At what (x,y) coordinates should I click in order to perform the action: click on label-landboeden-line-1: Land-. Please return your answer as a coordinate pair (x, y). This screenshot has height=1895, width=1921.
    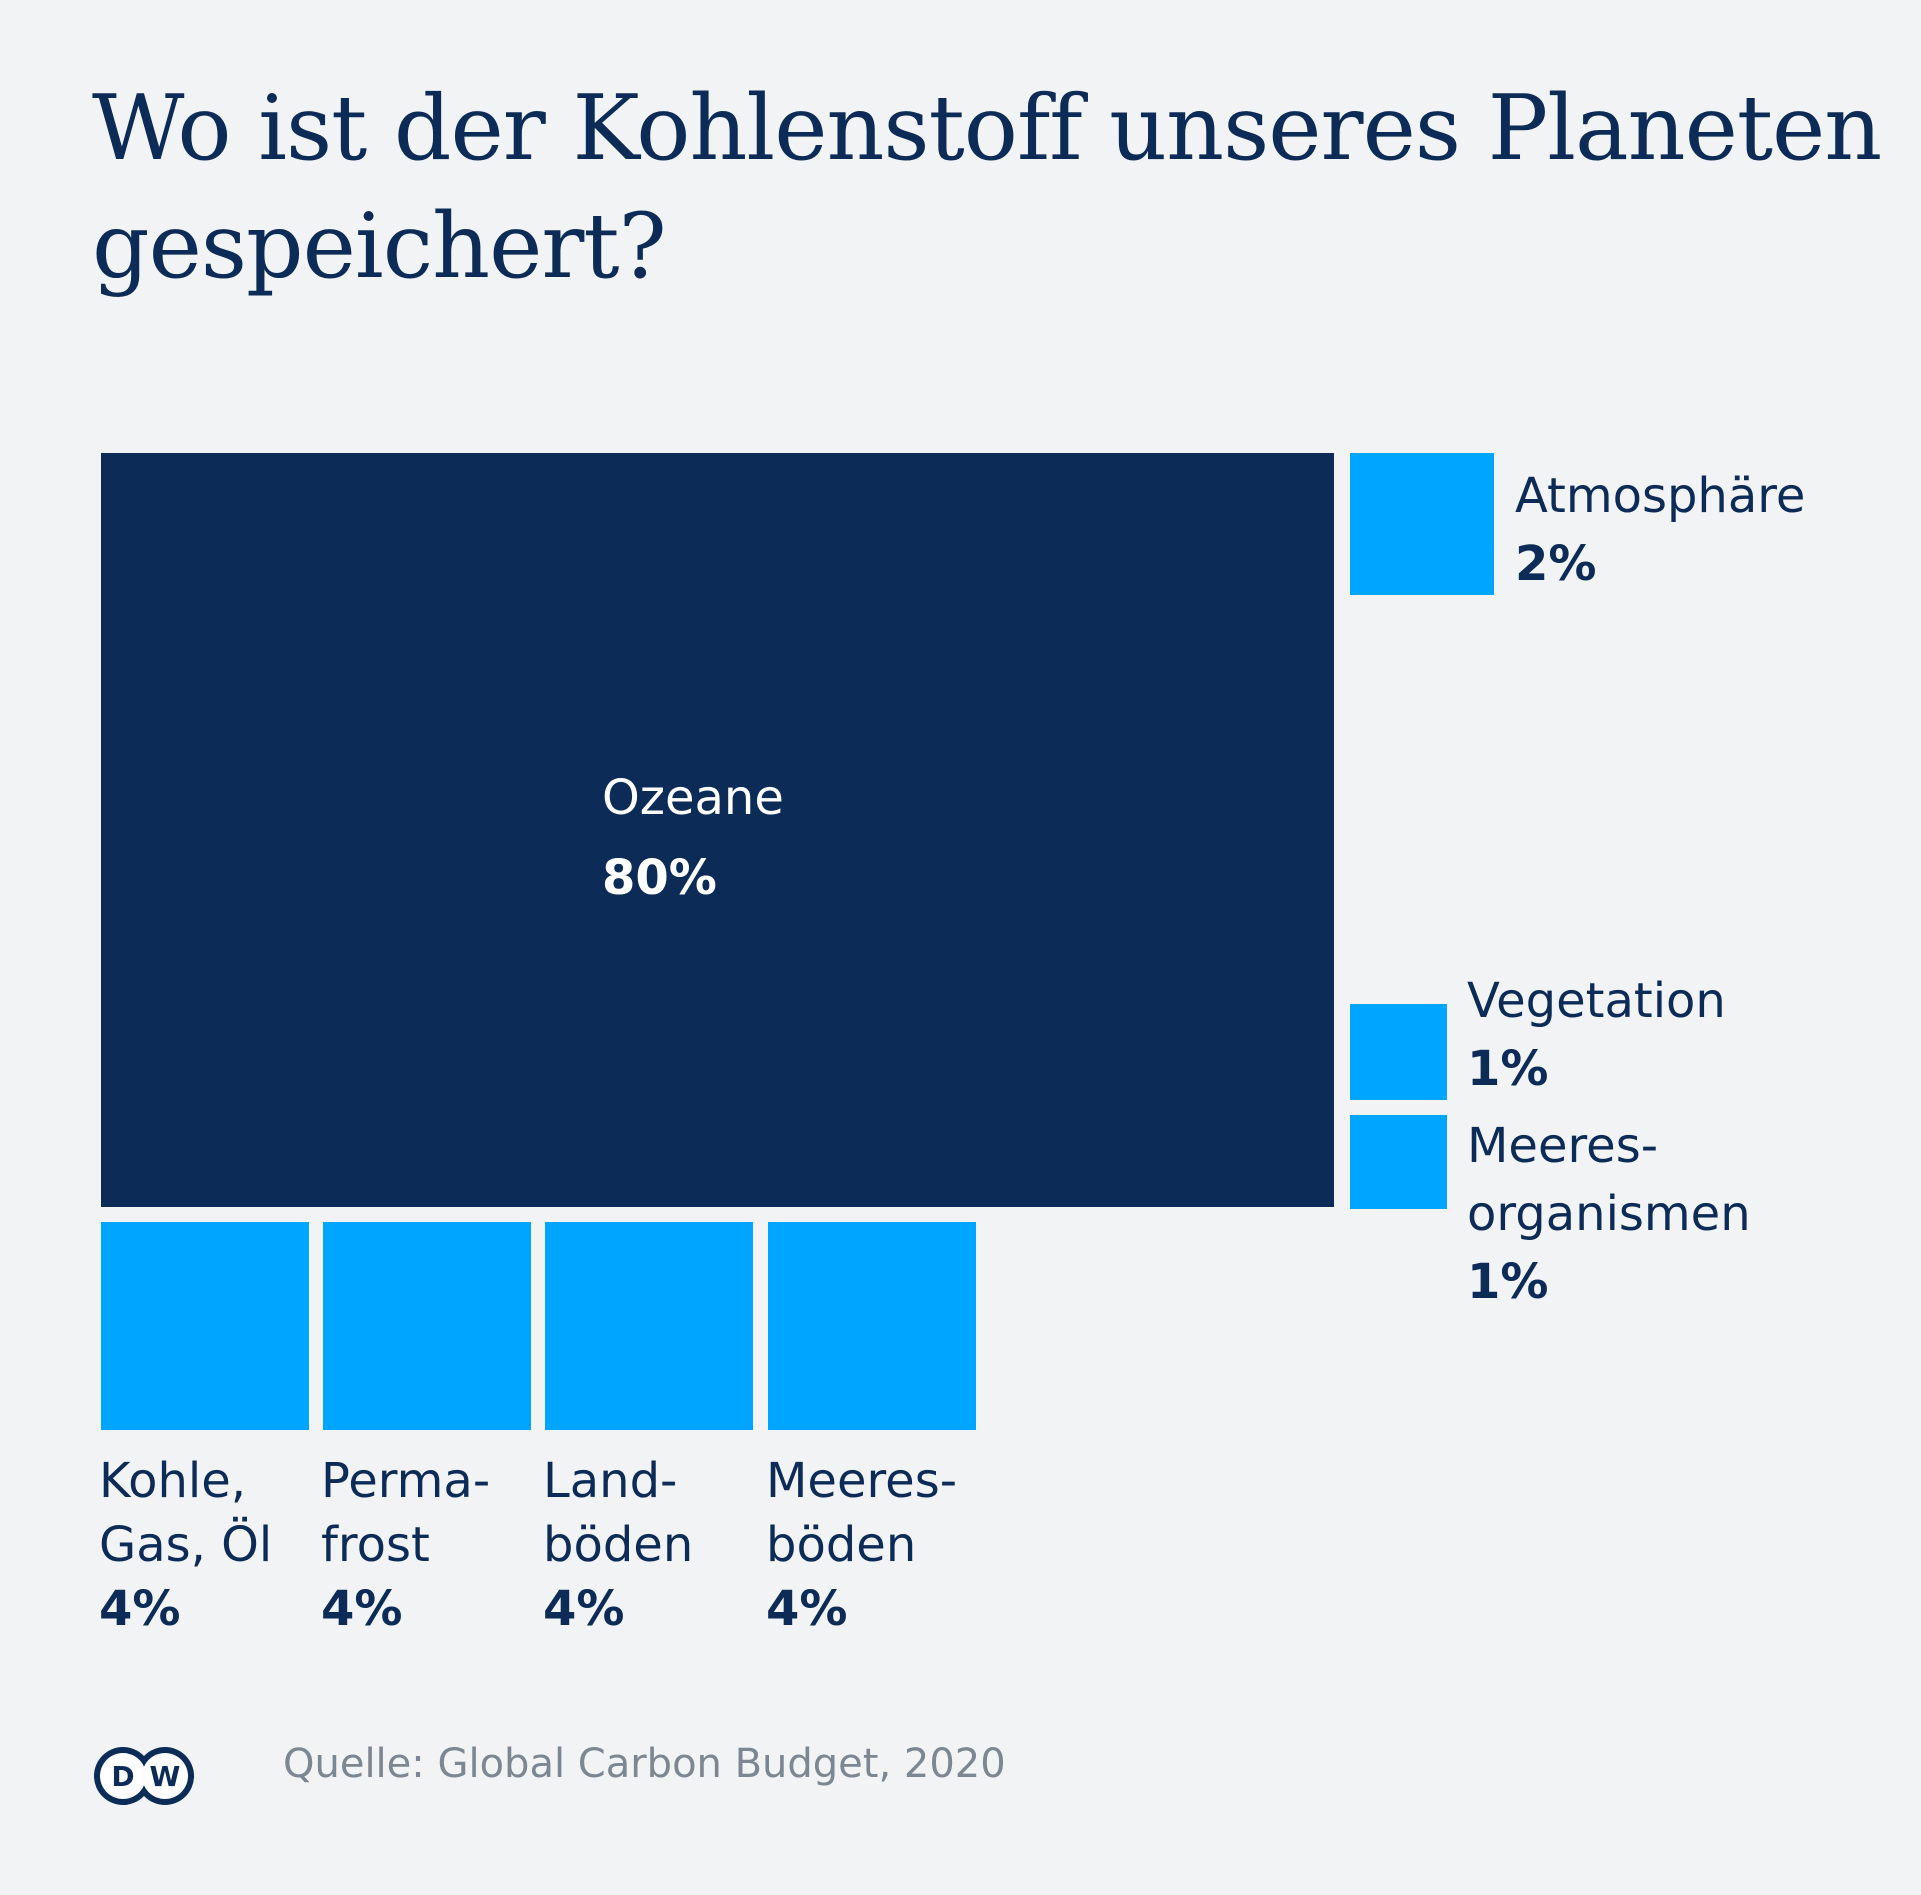
    Looking at the image, I should click on (610, 1481).